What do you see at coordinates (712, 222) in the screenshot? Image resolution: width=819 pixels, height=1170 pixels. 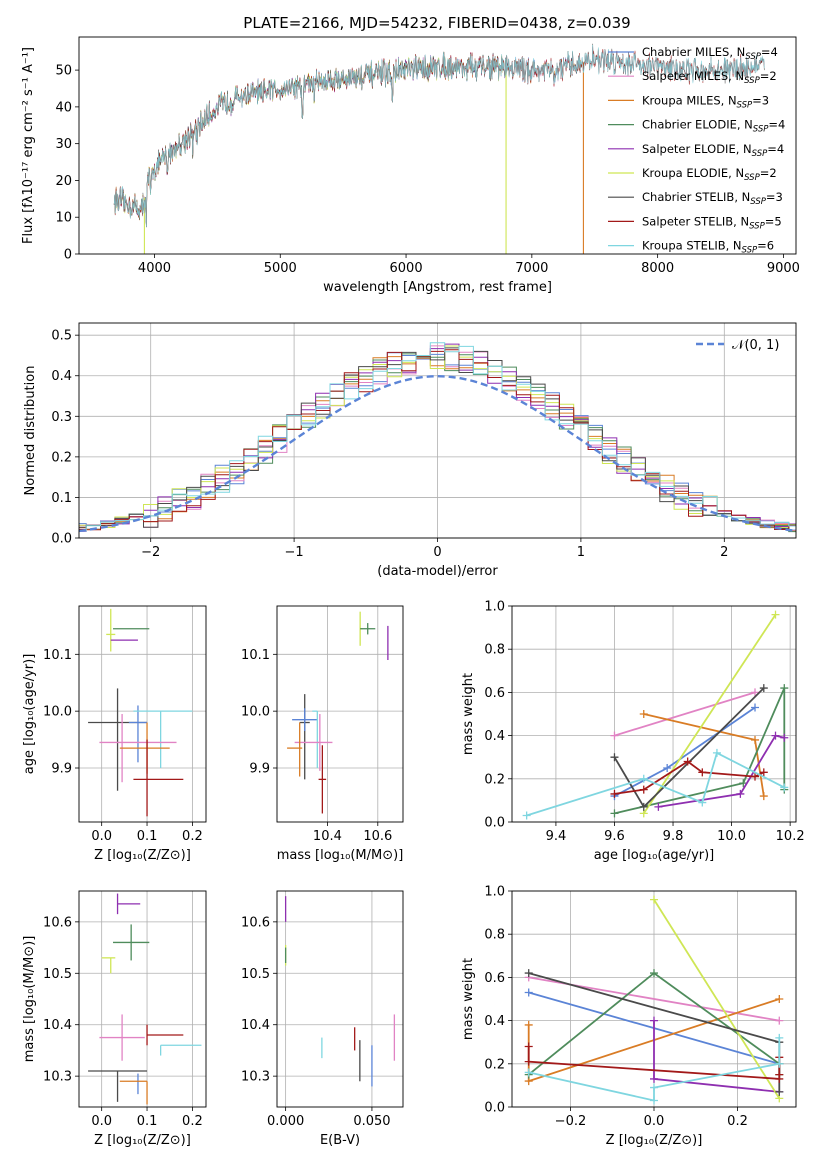 I see `legend-label: Salpeter STELIB, NSSP=5` at bounding box center [712, 222].